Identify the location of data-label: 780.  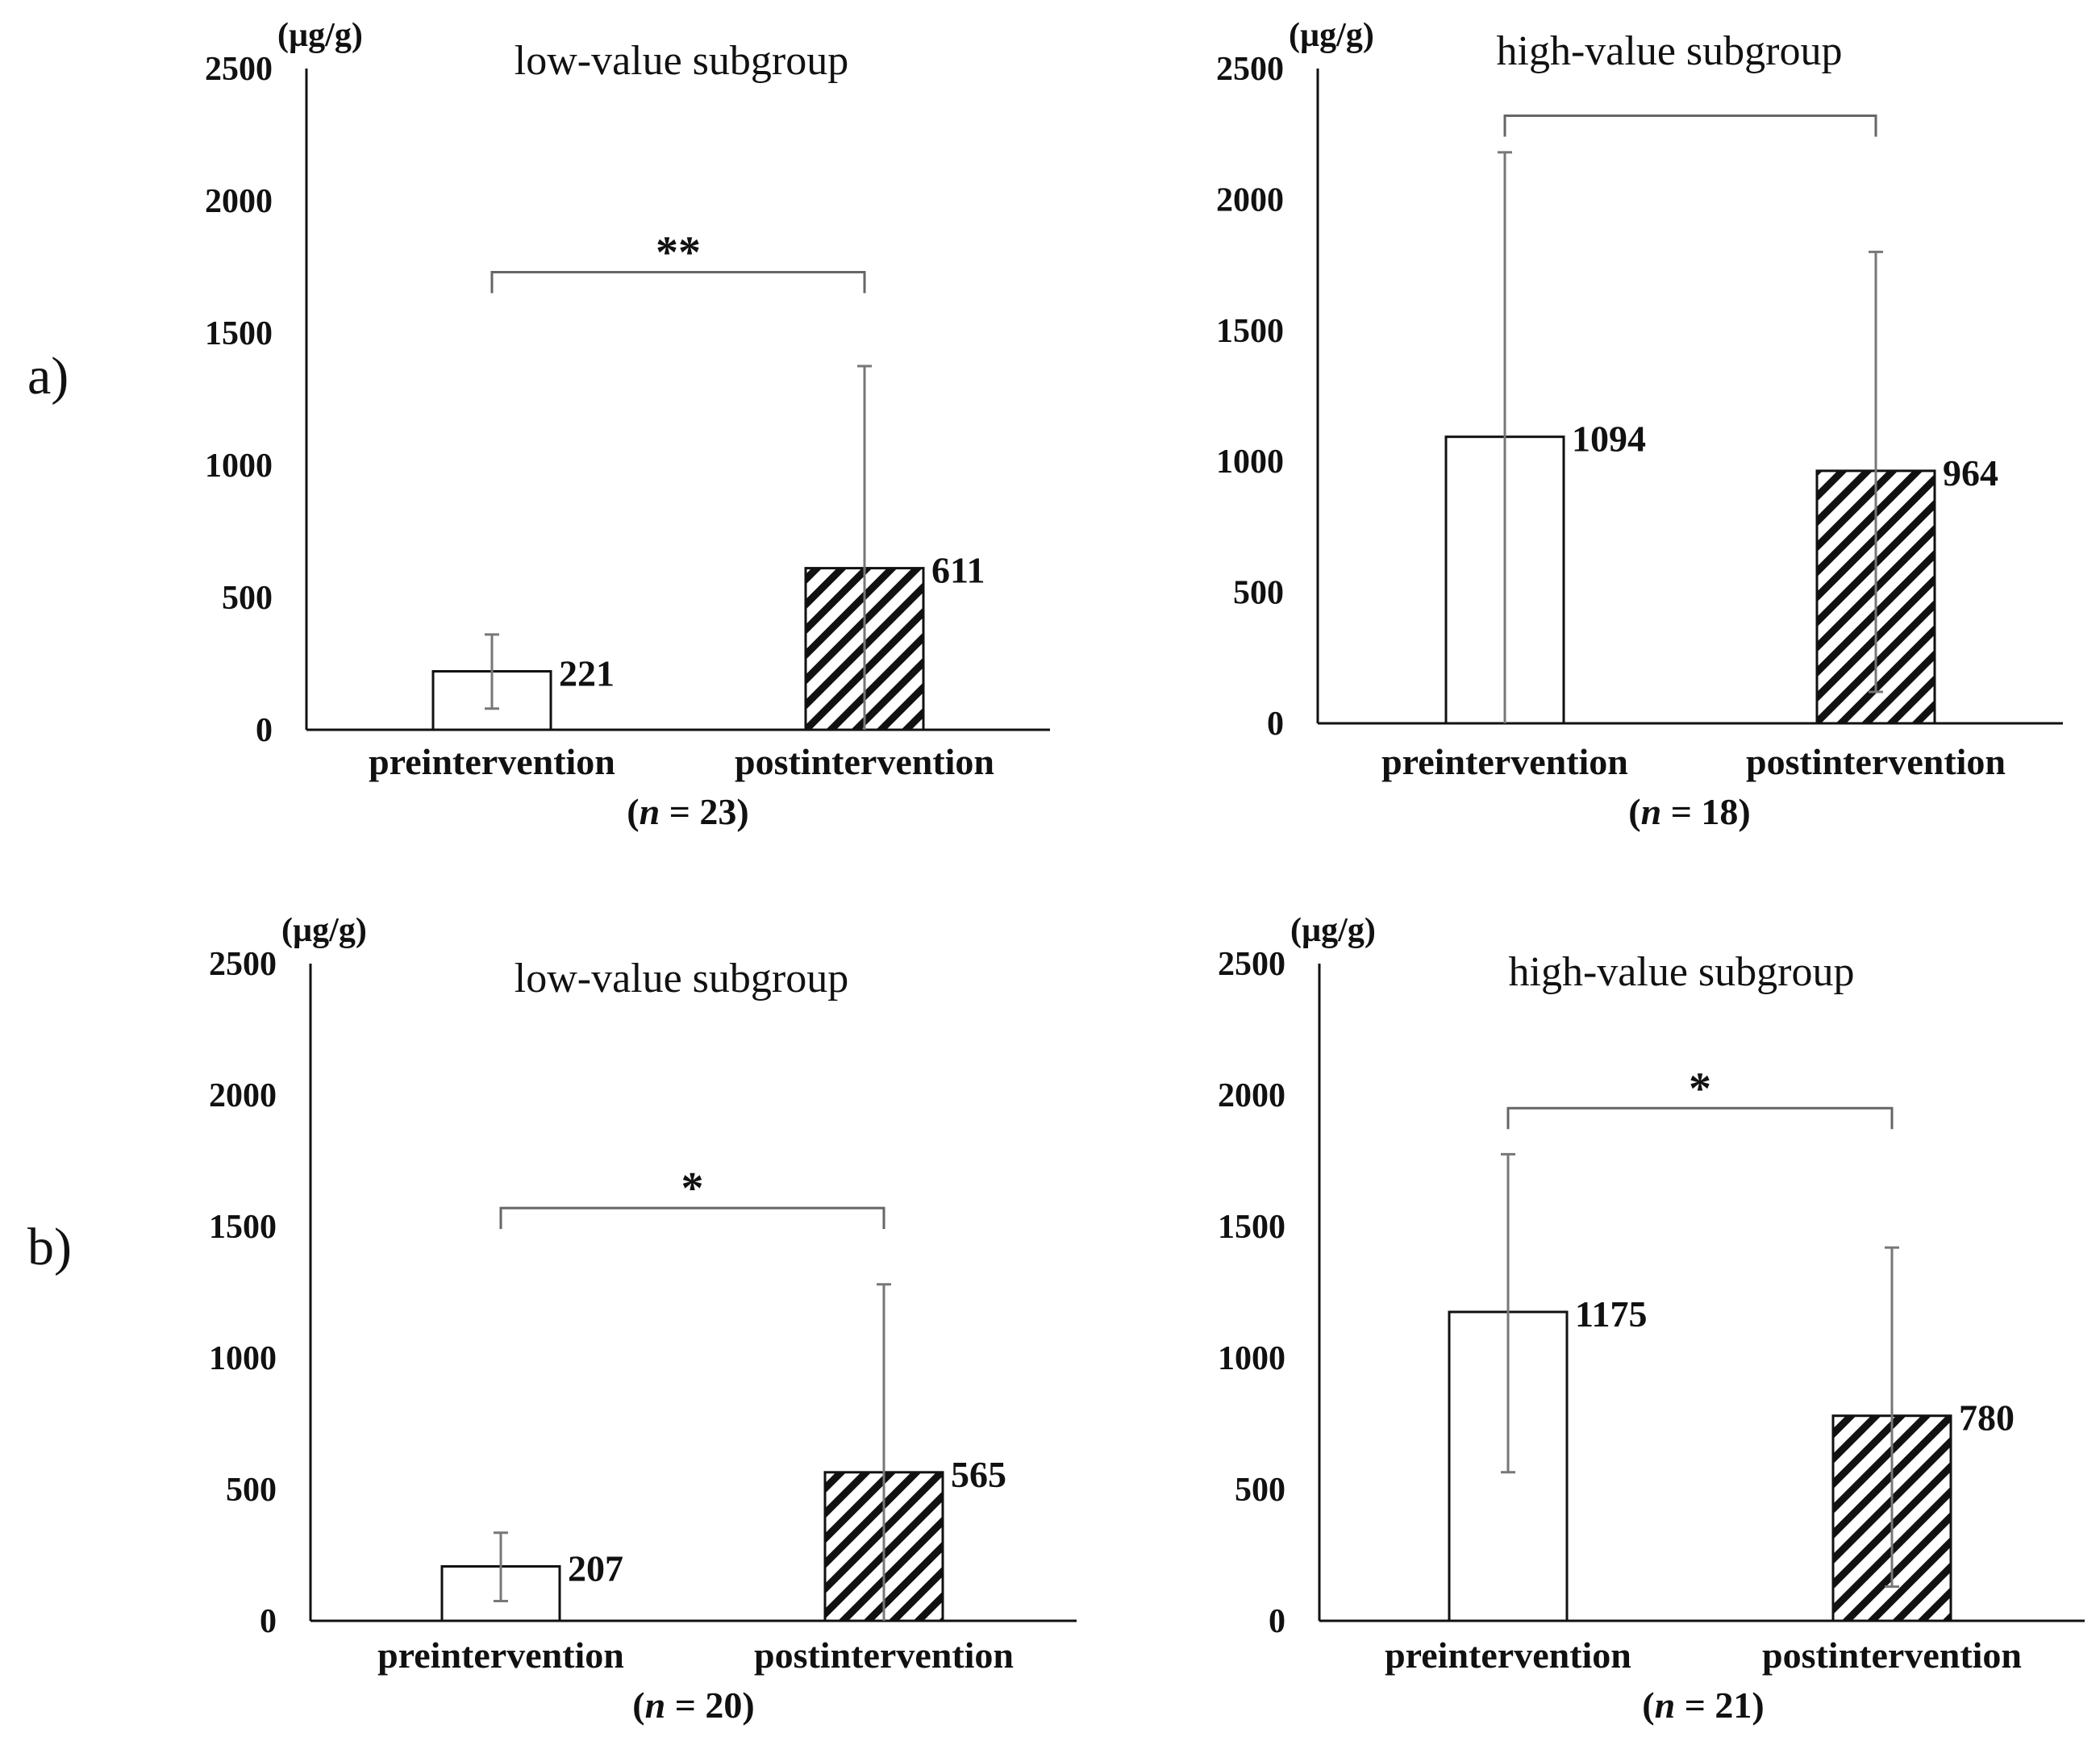
(1987, 1418).